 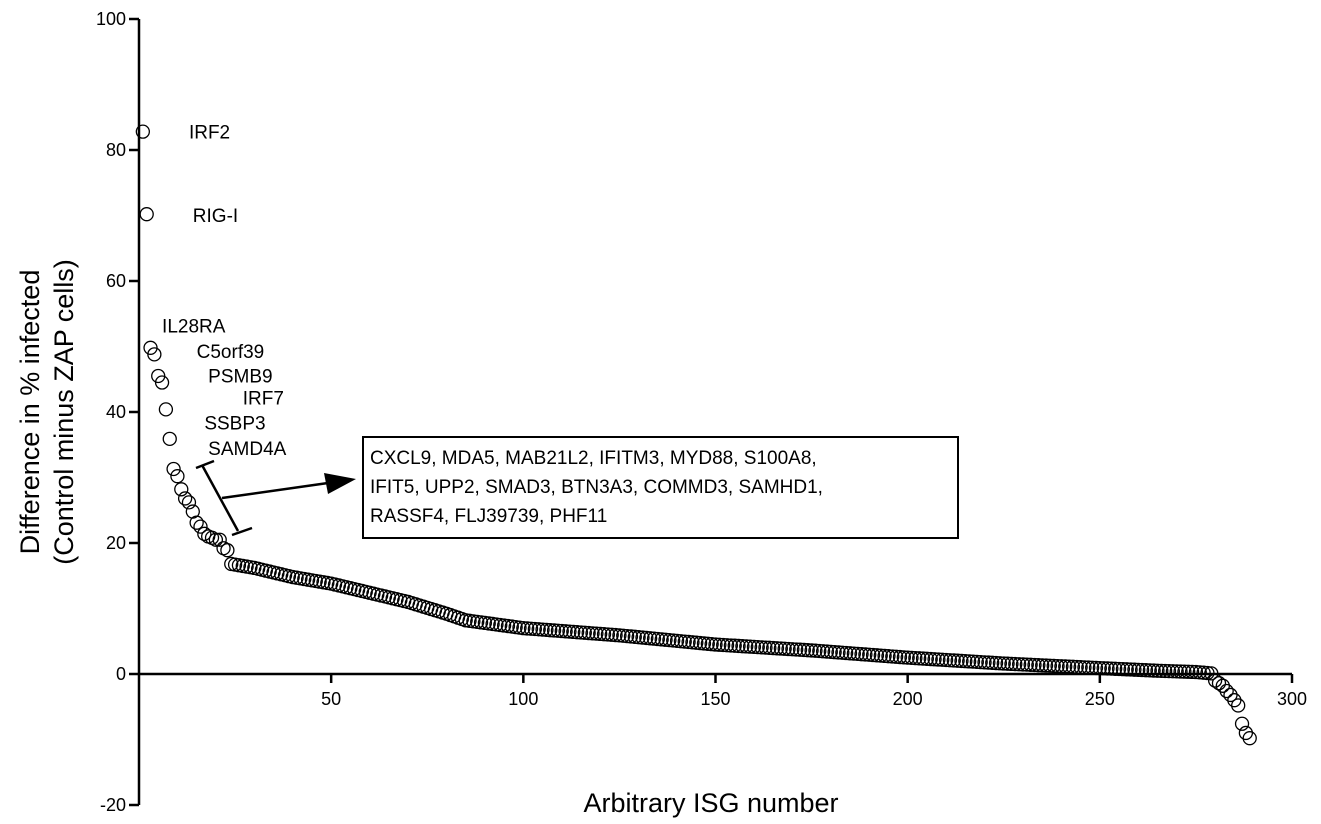 What do you see at coordinates (660, 487) in the screenshot?
I see `gene-group-box` at bounding box center [660, 487].